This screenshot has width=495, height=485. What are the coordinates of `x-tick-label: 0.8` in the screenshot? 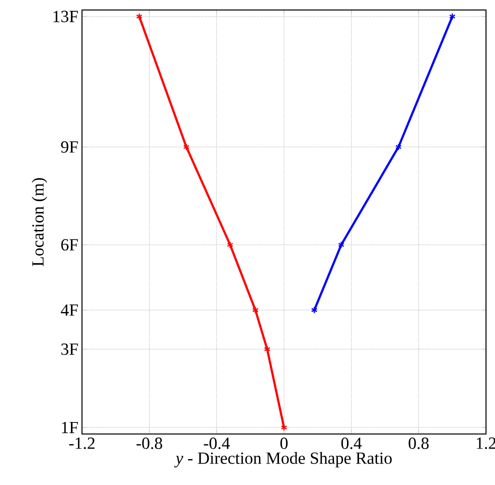 It's located at (418, 444).